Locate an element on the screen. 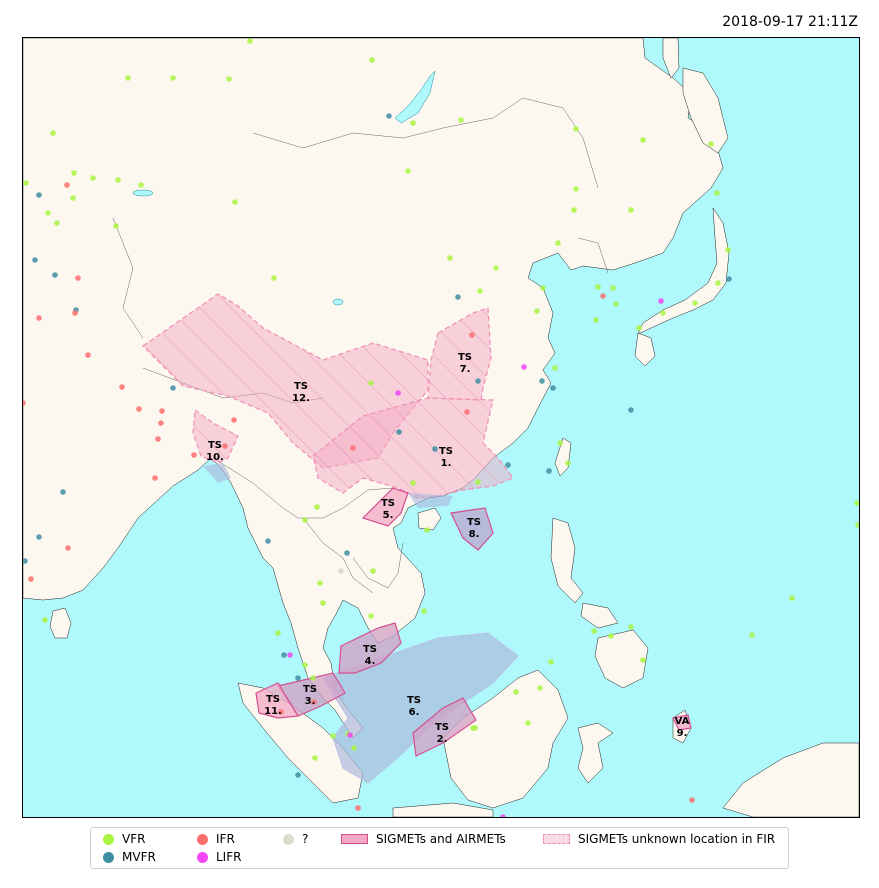 Image resolution: width=879 pixels, height=888 pixels. sigmet-swatch-icon is located at coordinates (354, 839).